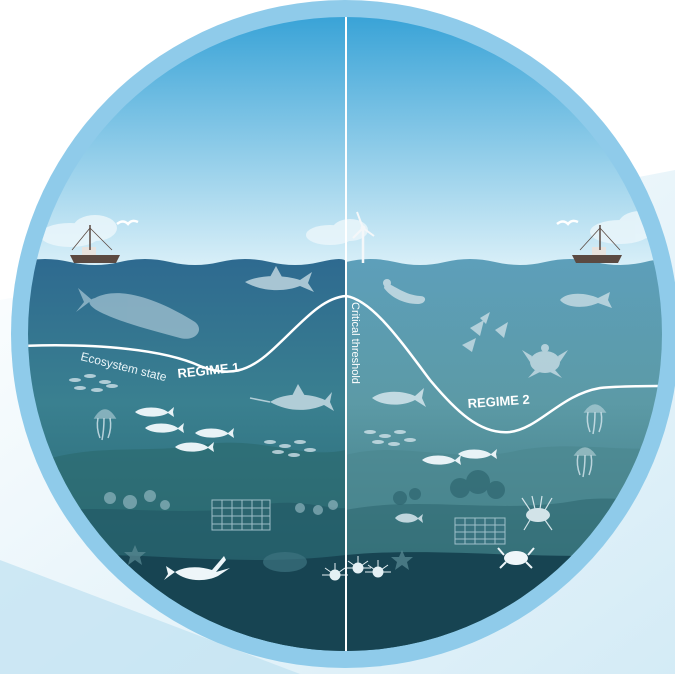  I want to click on mahi-mahi-icon, so click(586, 300).